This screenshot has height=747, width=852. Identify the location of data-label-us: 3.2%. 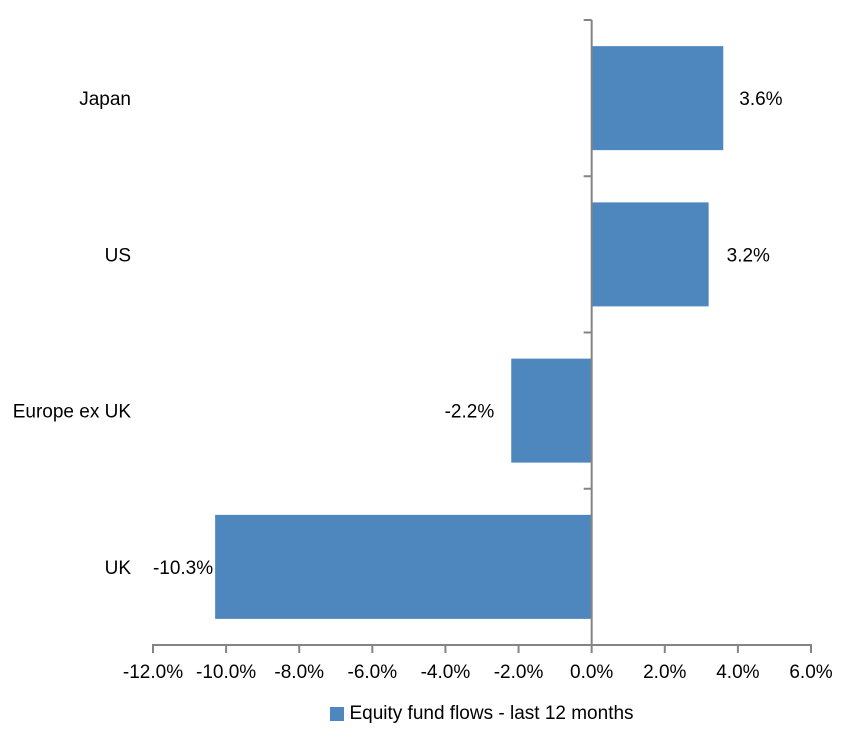
(748, 255).